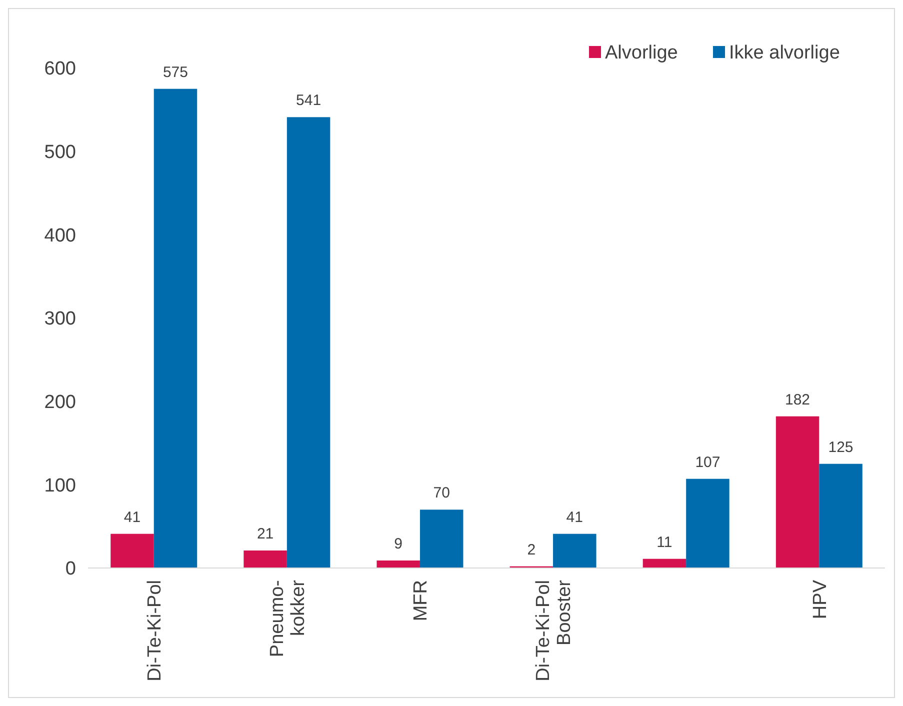 Image resolution: width=903 pixels, height=706 pixels. Describe the element at coordinates (309, 101) in the screenshot. I see `data-label: 541` at that location.